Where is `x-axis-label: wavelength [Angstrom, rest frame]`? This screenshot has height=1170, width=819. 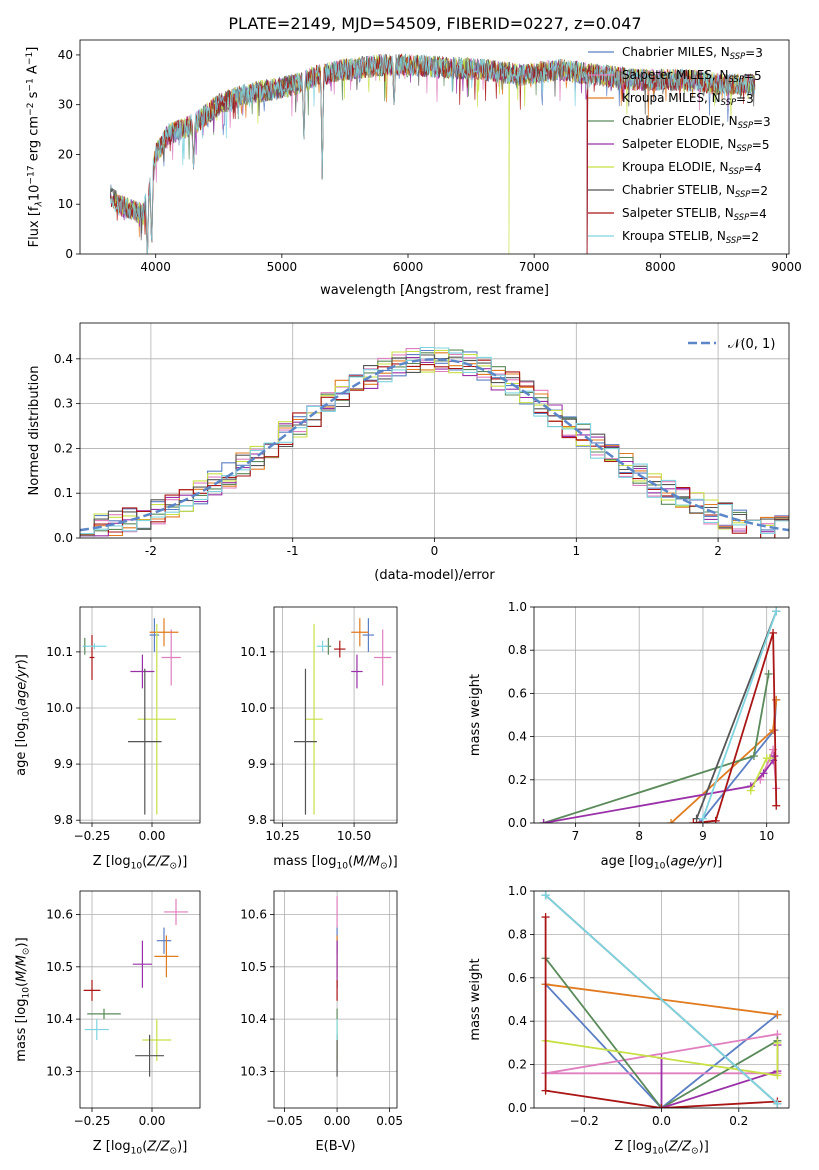
x-axis-label: wavelength [Angstrom, rest frame] is located at coordinates (434, 290).